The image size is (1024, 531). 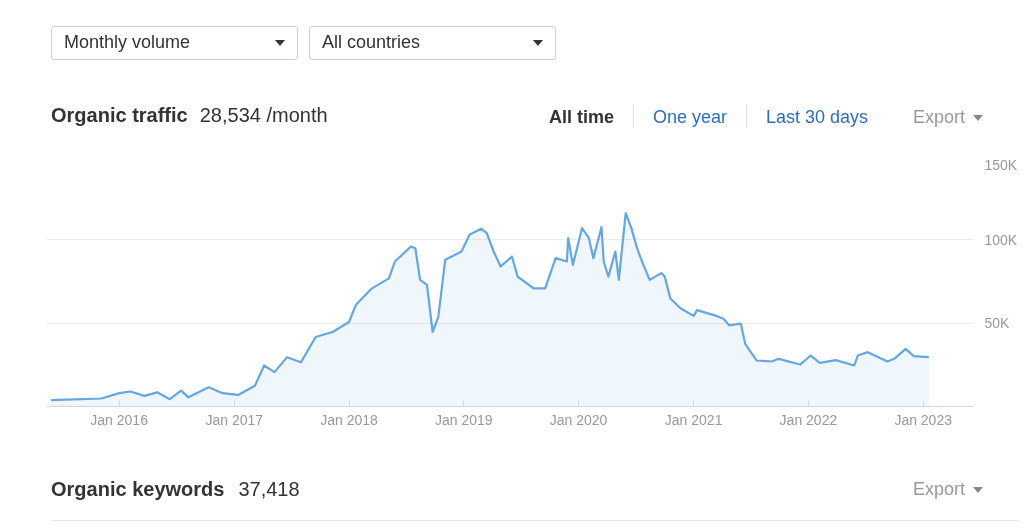 I want to click on text: All time, so click(x=582, y=117).